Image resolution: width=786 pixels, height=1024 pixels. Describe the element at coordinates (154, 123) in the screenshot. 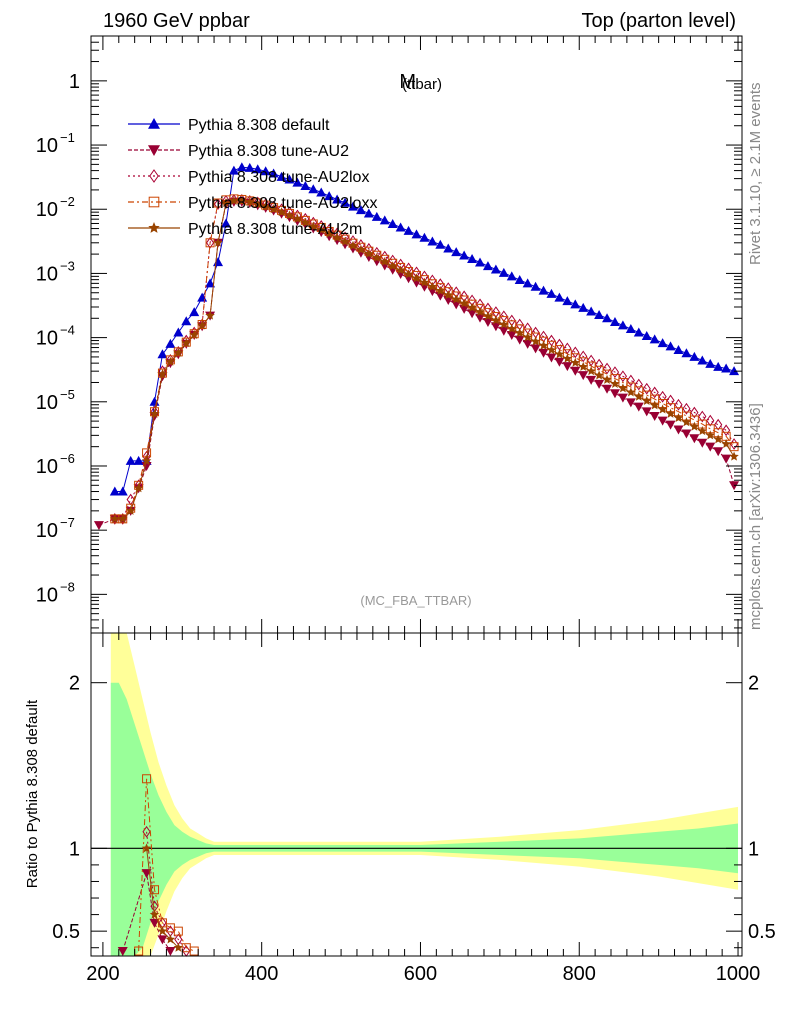

I see `legend-marker-default` at that location.